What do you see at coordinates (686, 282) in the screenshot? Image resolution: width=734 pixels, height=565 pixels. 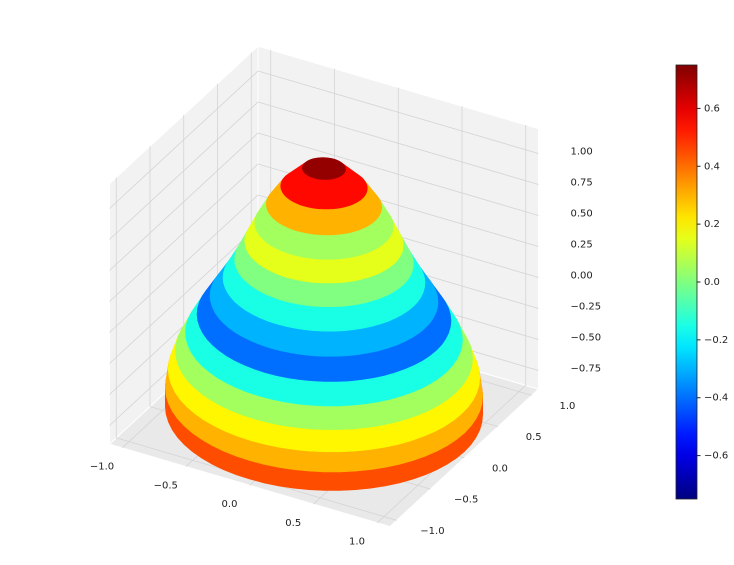 I see `colorbar-scale` at bounding box center [686, 282].